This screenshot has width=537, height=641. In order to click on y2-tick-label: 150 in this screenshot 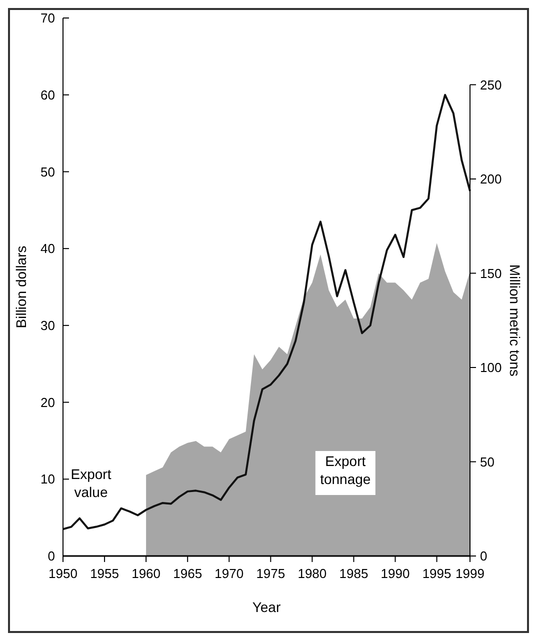, I will do `click(491, 273)`.